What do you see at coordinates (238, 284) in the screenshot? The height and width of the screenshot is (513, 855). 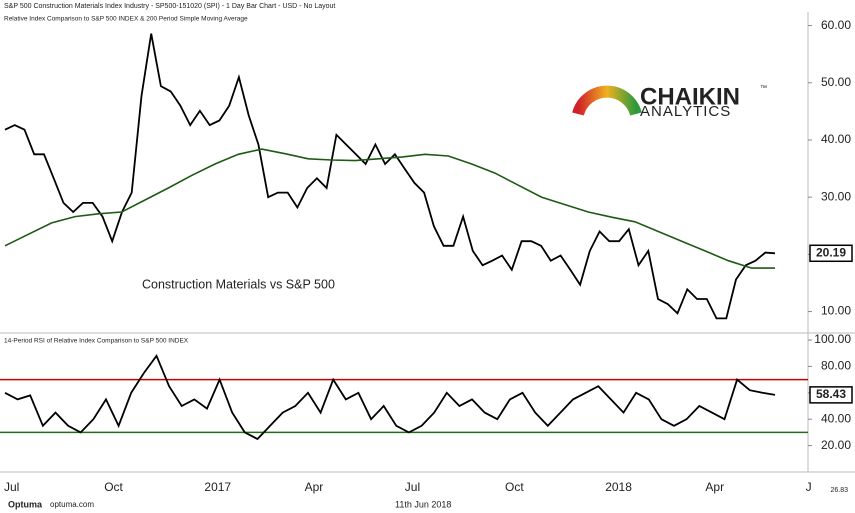 I see `annotation: Construction Materials vs S&P 500` at bounding box center [238, 284].